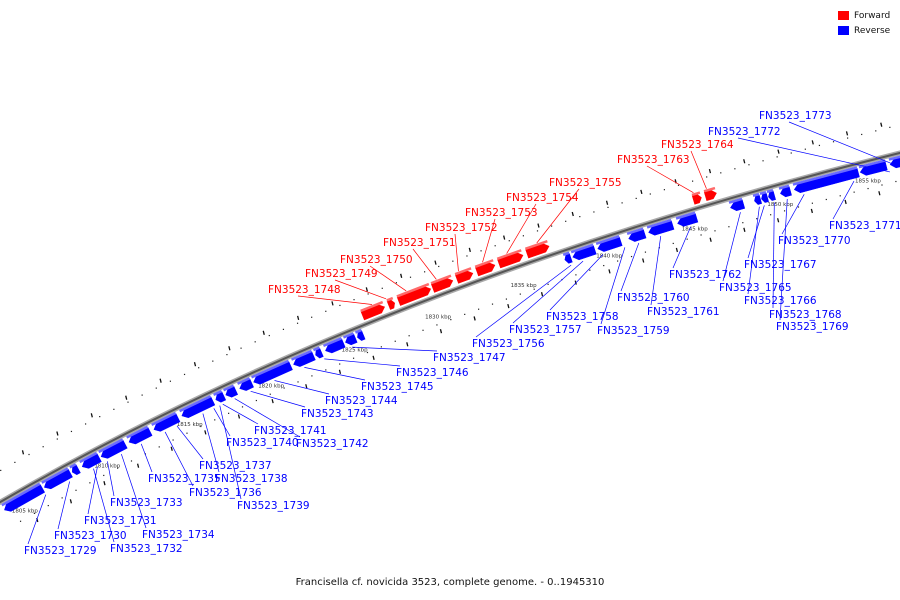 The height and width of the screenshot is (600, 900). I want to click on gene-label: FN3523_1745, so click(397, 387).